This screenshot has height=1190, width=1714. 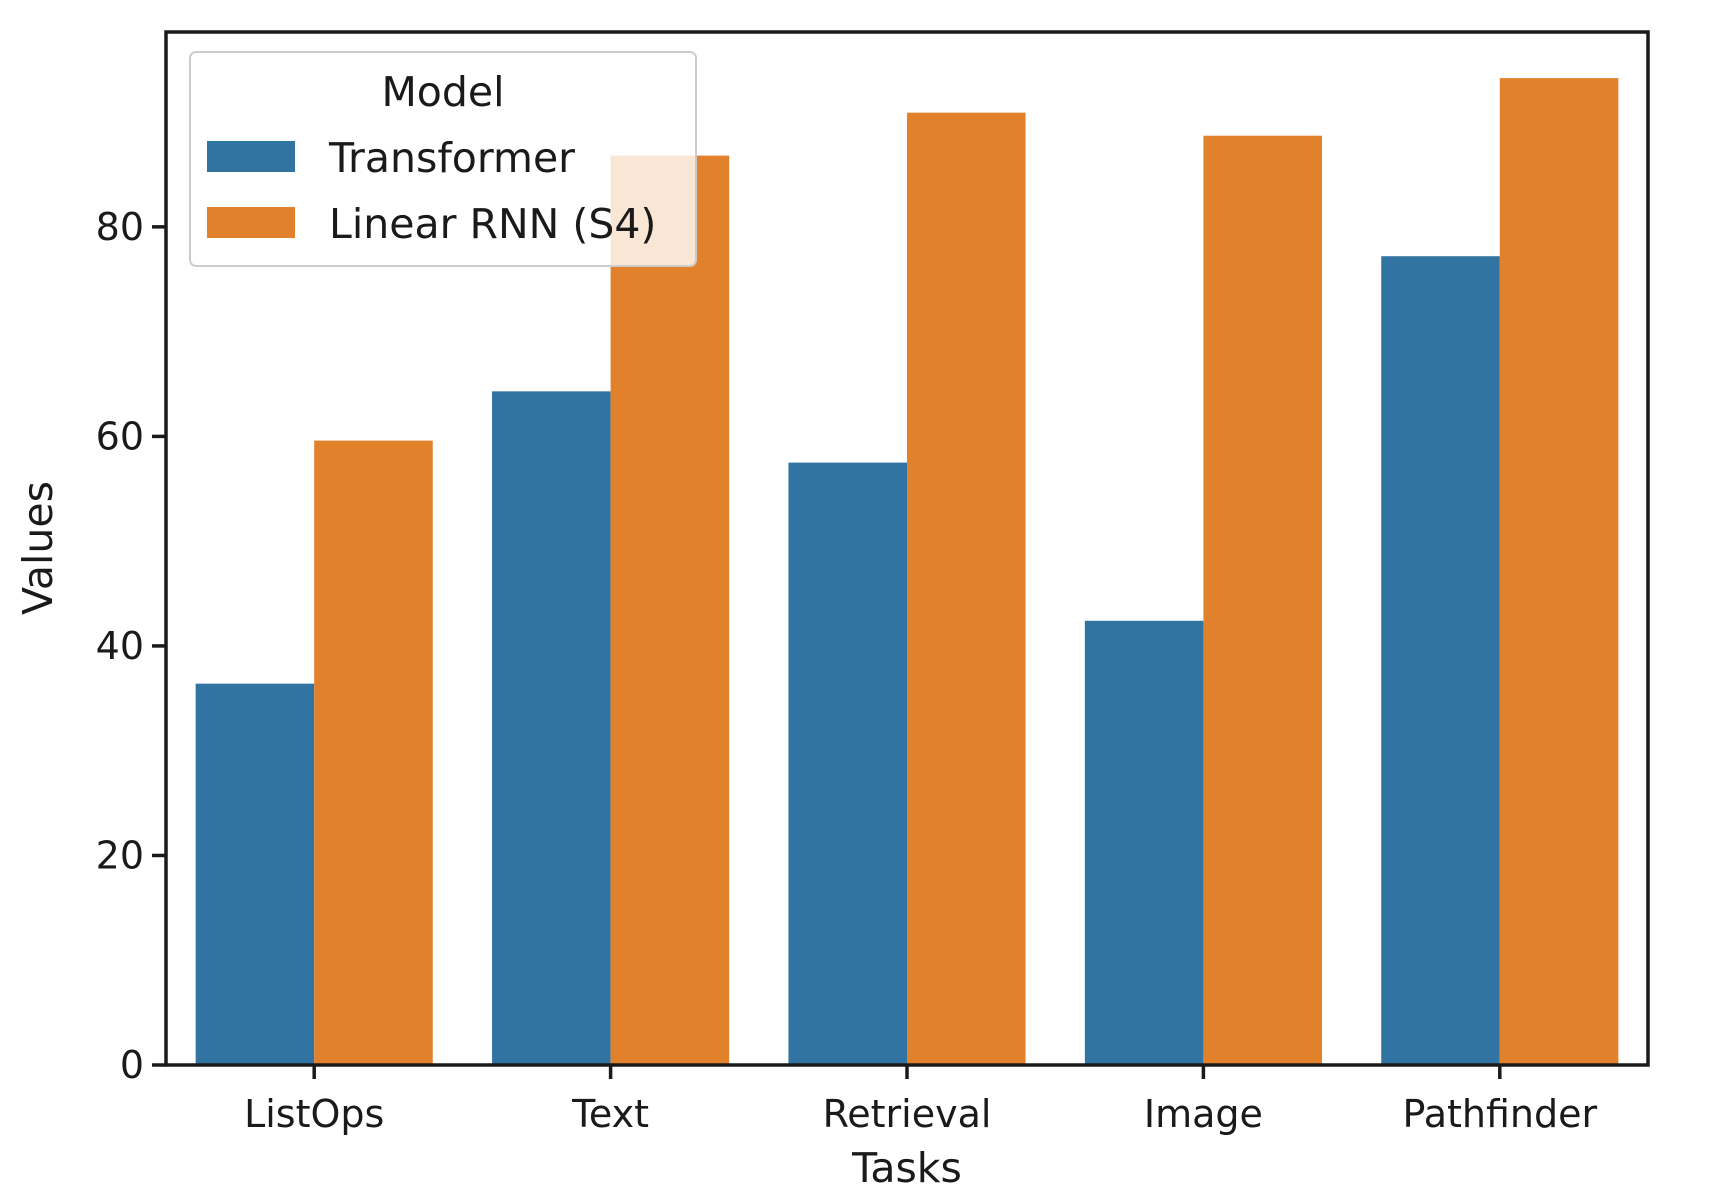 I want to click on legend: Model Transformer Linear RNN (S4), so click(x=443, y=159).